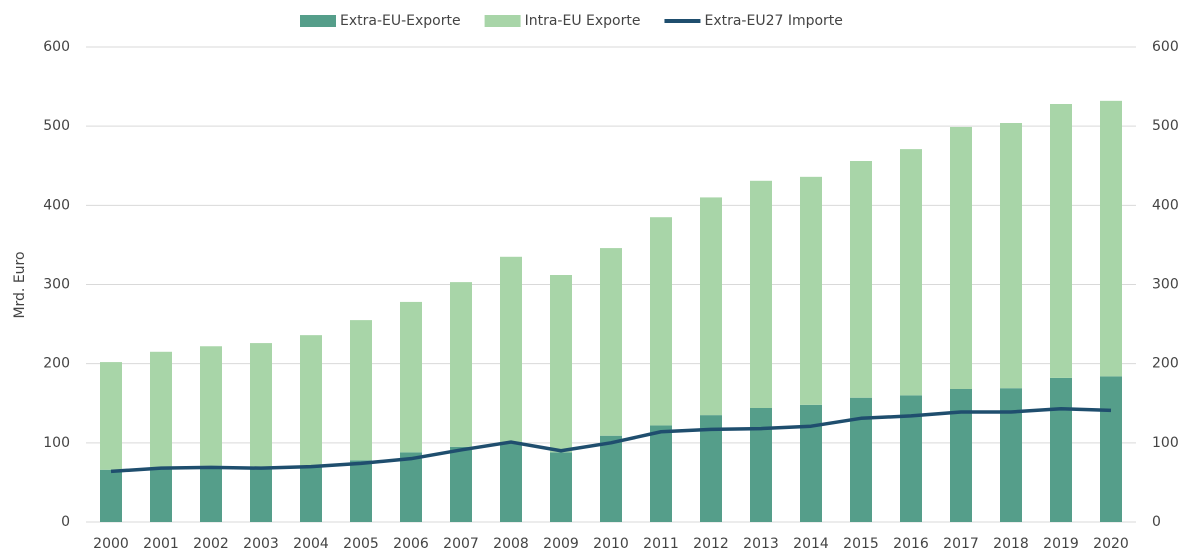 This screenshot has width=1185, height=557. Describe the element at coordinates (411, 544) in the screenshot. I see `x-tick-label: 2006` at that location.